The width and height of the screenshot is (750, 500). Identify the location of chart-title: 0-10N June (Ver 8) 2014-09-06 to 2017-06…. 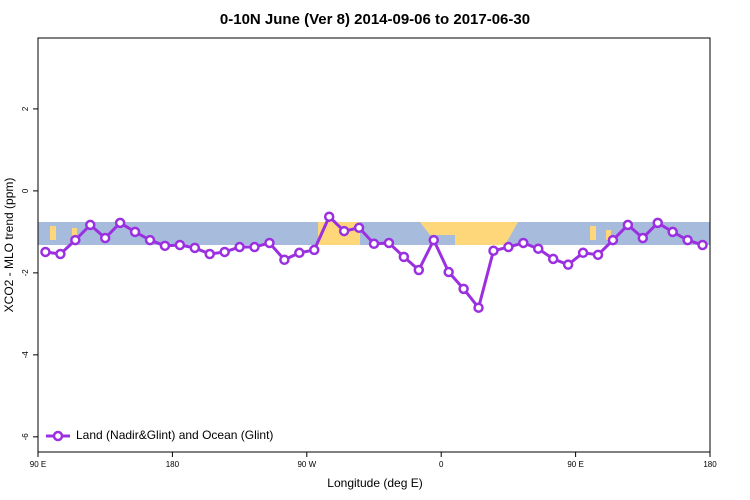
(375, 19).